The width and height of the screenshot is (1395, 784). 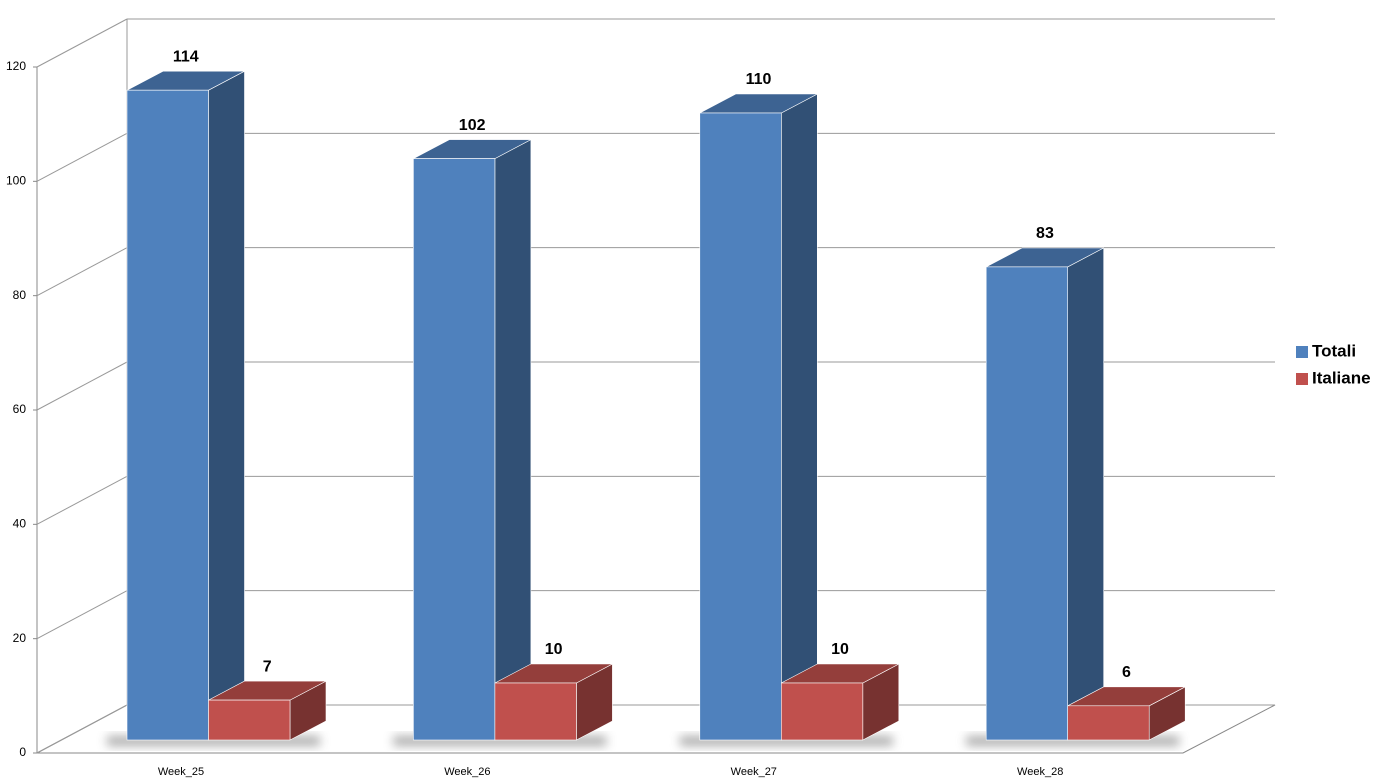 I want to click on y-tick-label: 40, so click(x=20, y=524).